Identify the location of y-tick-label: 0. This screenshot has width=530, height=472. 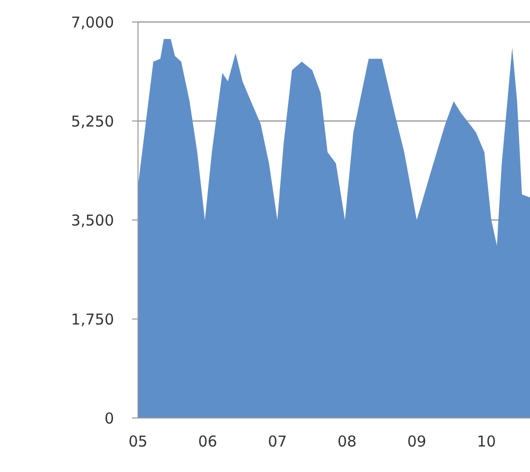
(109, 418).